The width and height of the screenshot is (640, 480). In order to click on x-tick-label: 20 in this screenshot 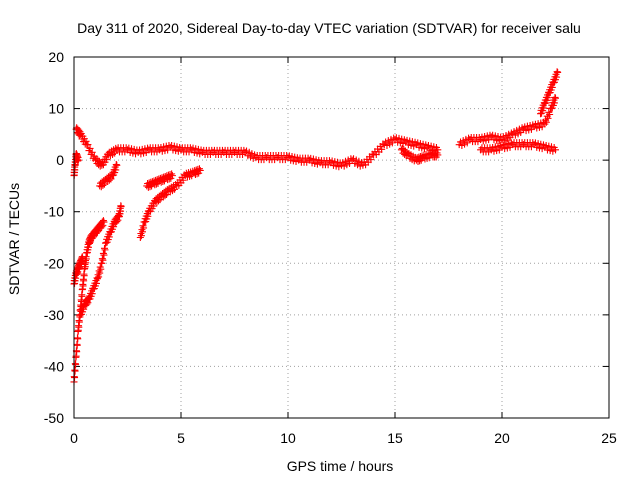, I will do `click(502, 438)`.